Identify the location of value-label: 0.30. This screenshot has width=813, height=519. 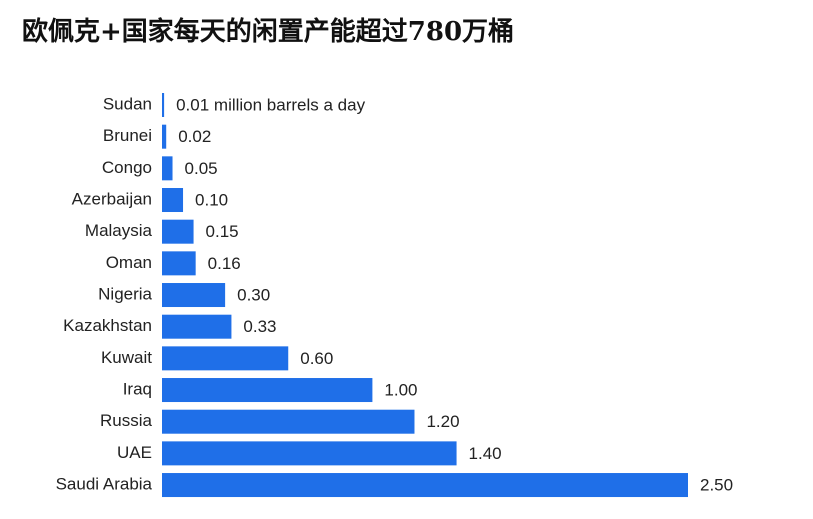
(253, 295).